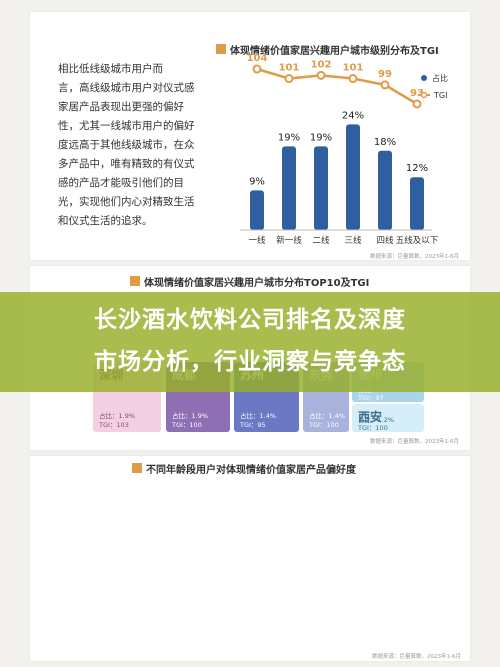  What do you see at coordinates (416, 657) in the screenshot?
I see `chart3-source: 数据来源：巨量算数，2023年1-6月` at bounding box center [416, 657].